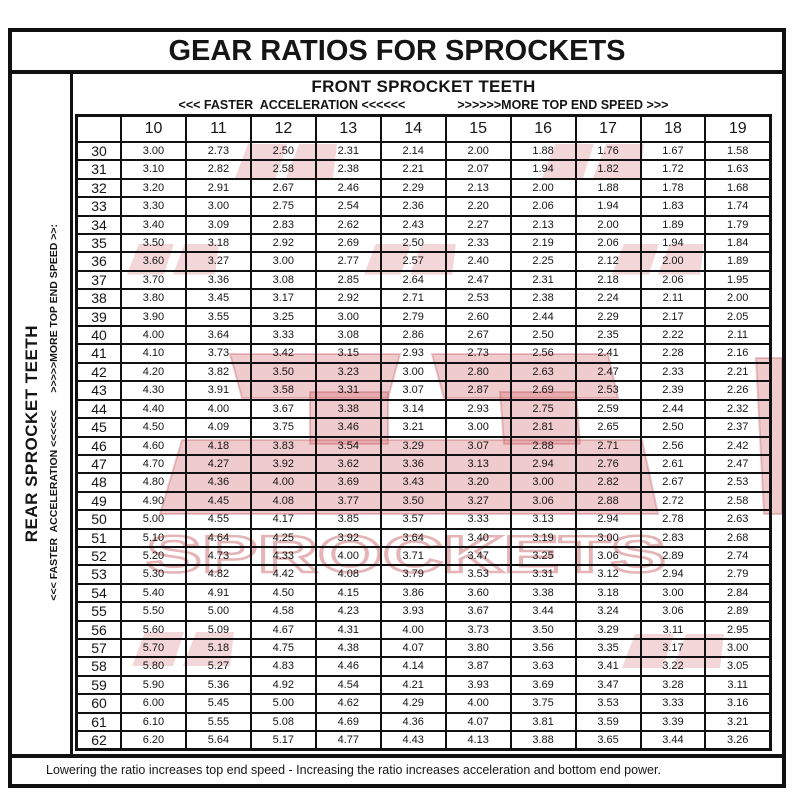  What do you see at coordinates (673, 243) in the screenshot?
I see `ratio-cell: 1.94` at bounding box center [673, 243].